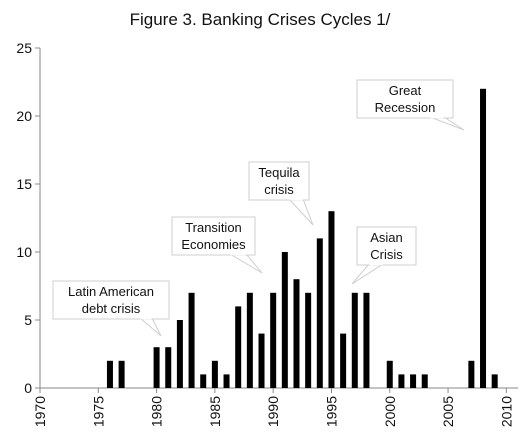  I want to click on bar-1984, so click(203, 381).